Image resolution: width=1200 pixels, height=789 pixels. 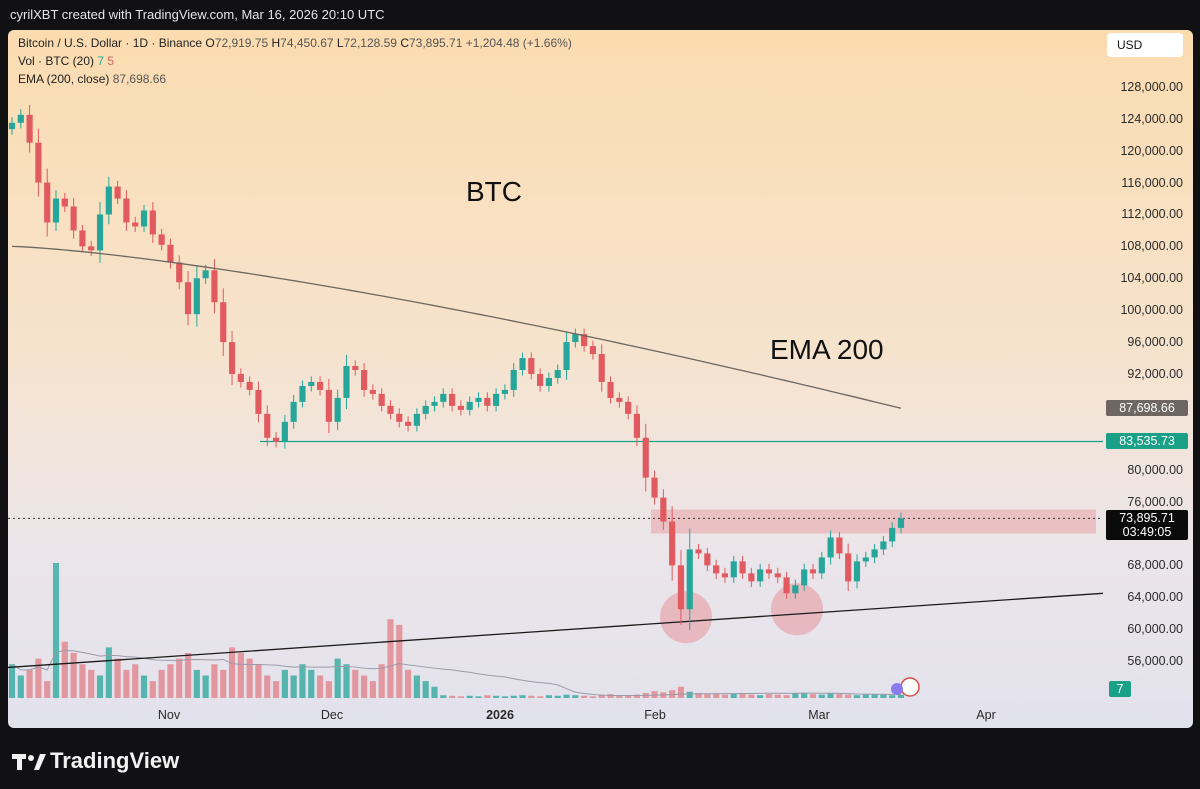 What do you see at coordinates (370, 43) in the screenshot?
I see `legend-low: 72,128.59` at bounding box center [370, 43].